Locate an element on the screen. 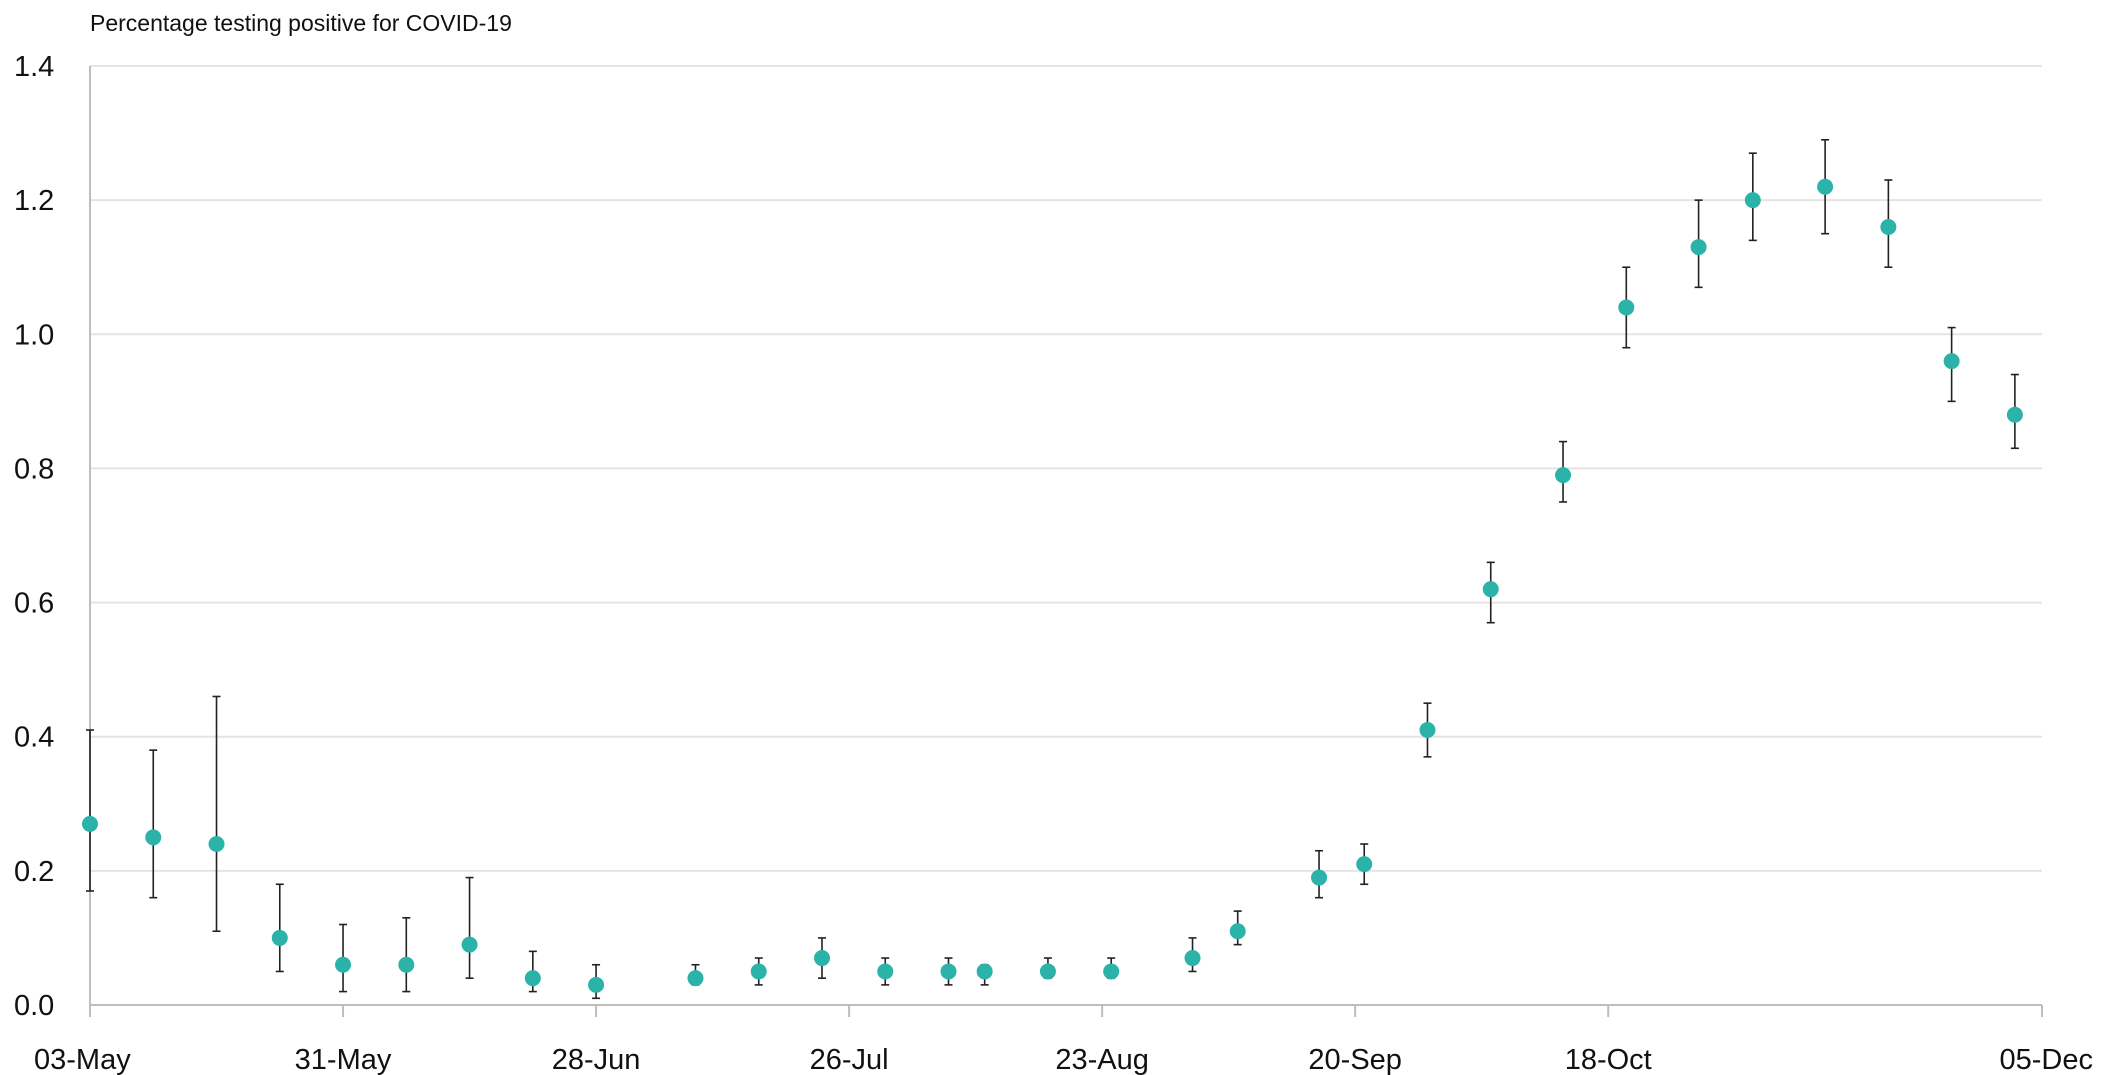 Image resolution: width=2101 pixels, height=1075 pixels. y-tick-label: 0.2 is located at coordinates (34, 872).